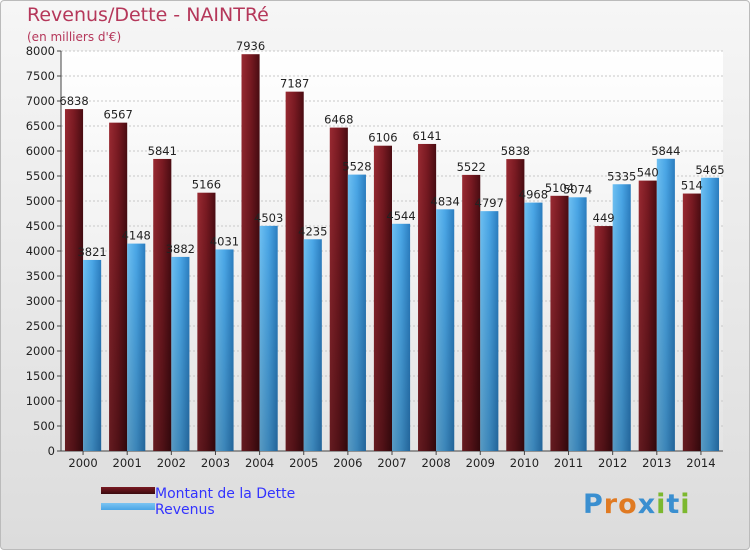 The image size is (750, 550). What do you see at coordinates (40, 376) in the screenshot?
I see `y-tick-label: 1500` at bounding box center [40, 376].